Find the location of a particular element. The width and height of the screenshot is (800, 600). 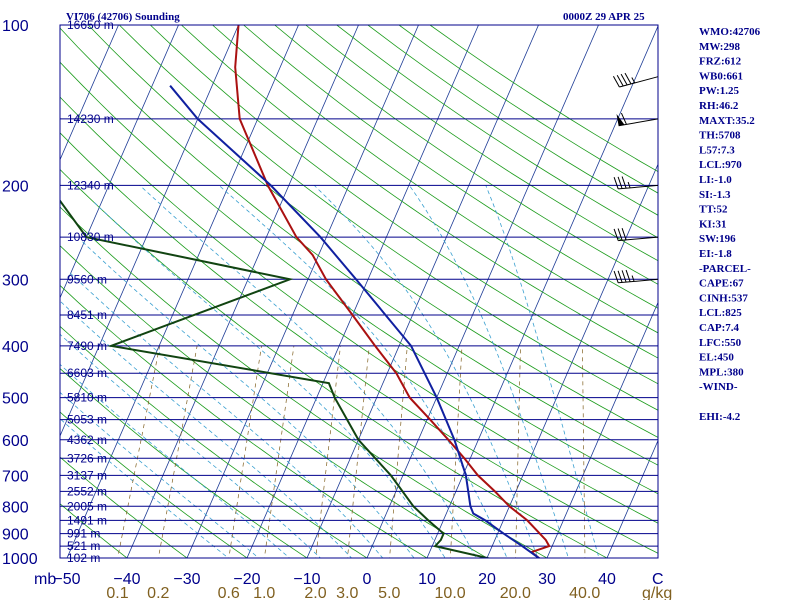

index-line: EHI:-4.2 is located at coordinates (720, 417).